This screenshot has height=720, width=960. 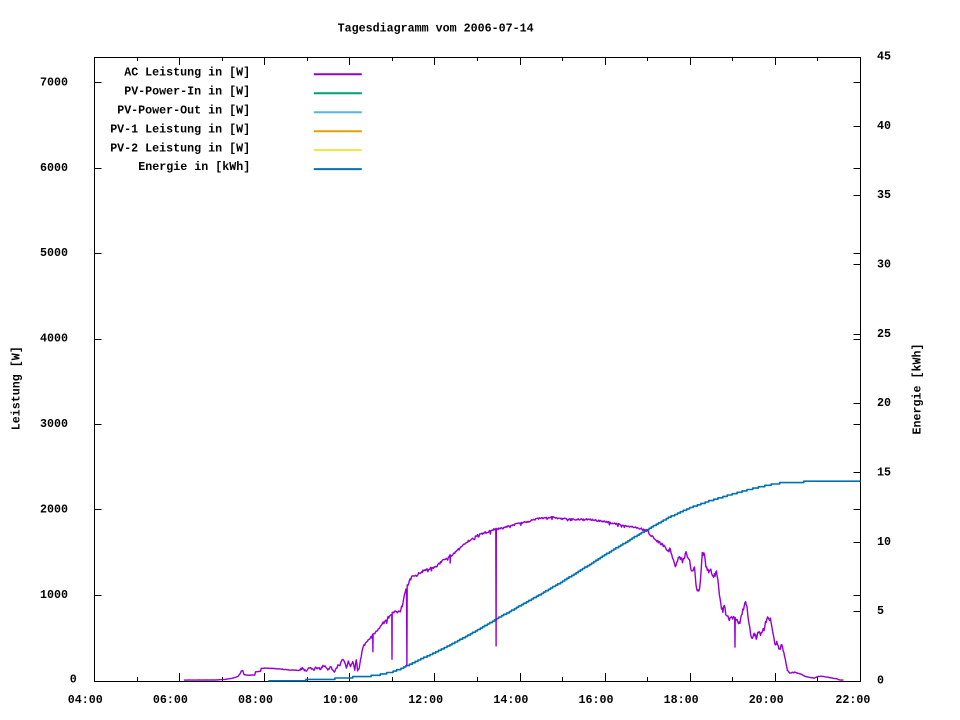 I want to click on svg-text: 3000, so click(x=54, y=424).